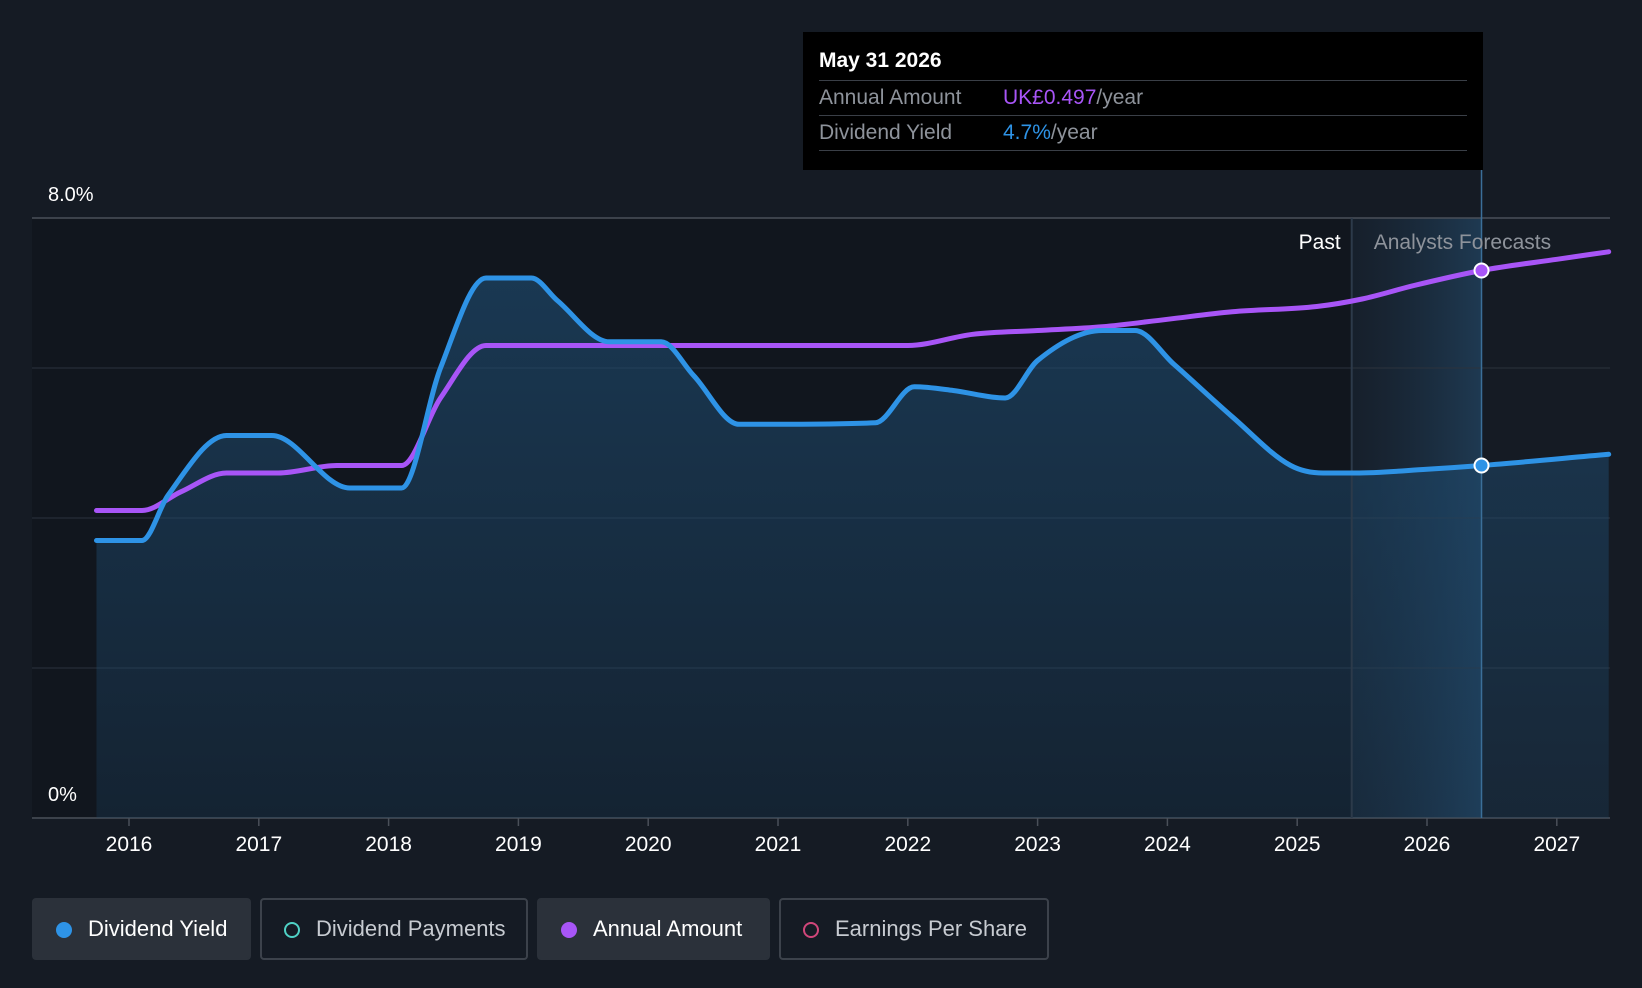  I want to click on legend-dividend-yield: Dividend Yield, so click(141, 929).